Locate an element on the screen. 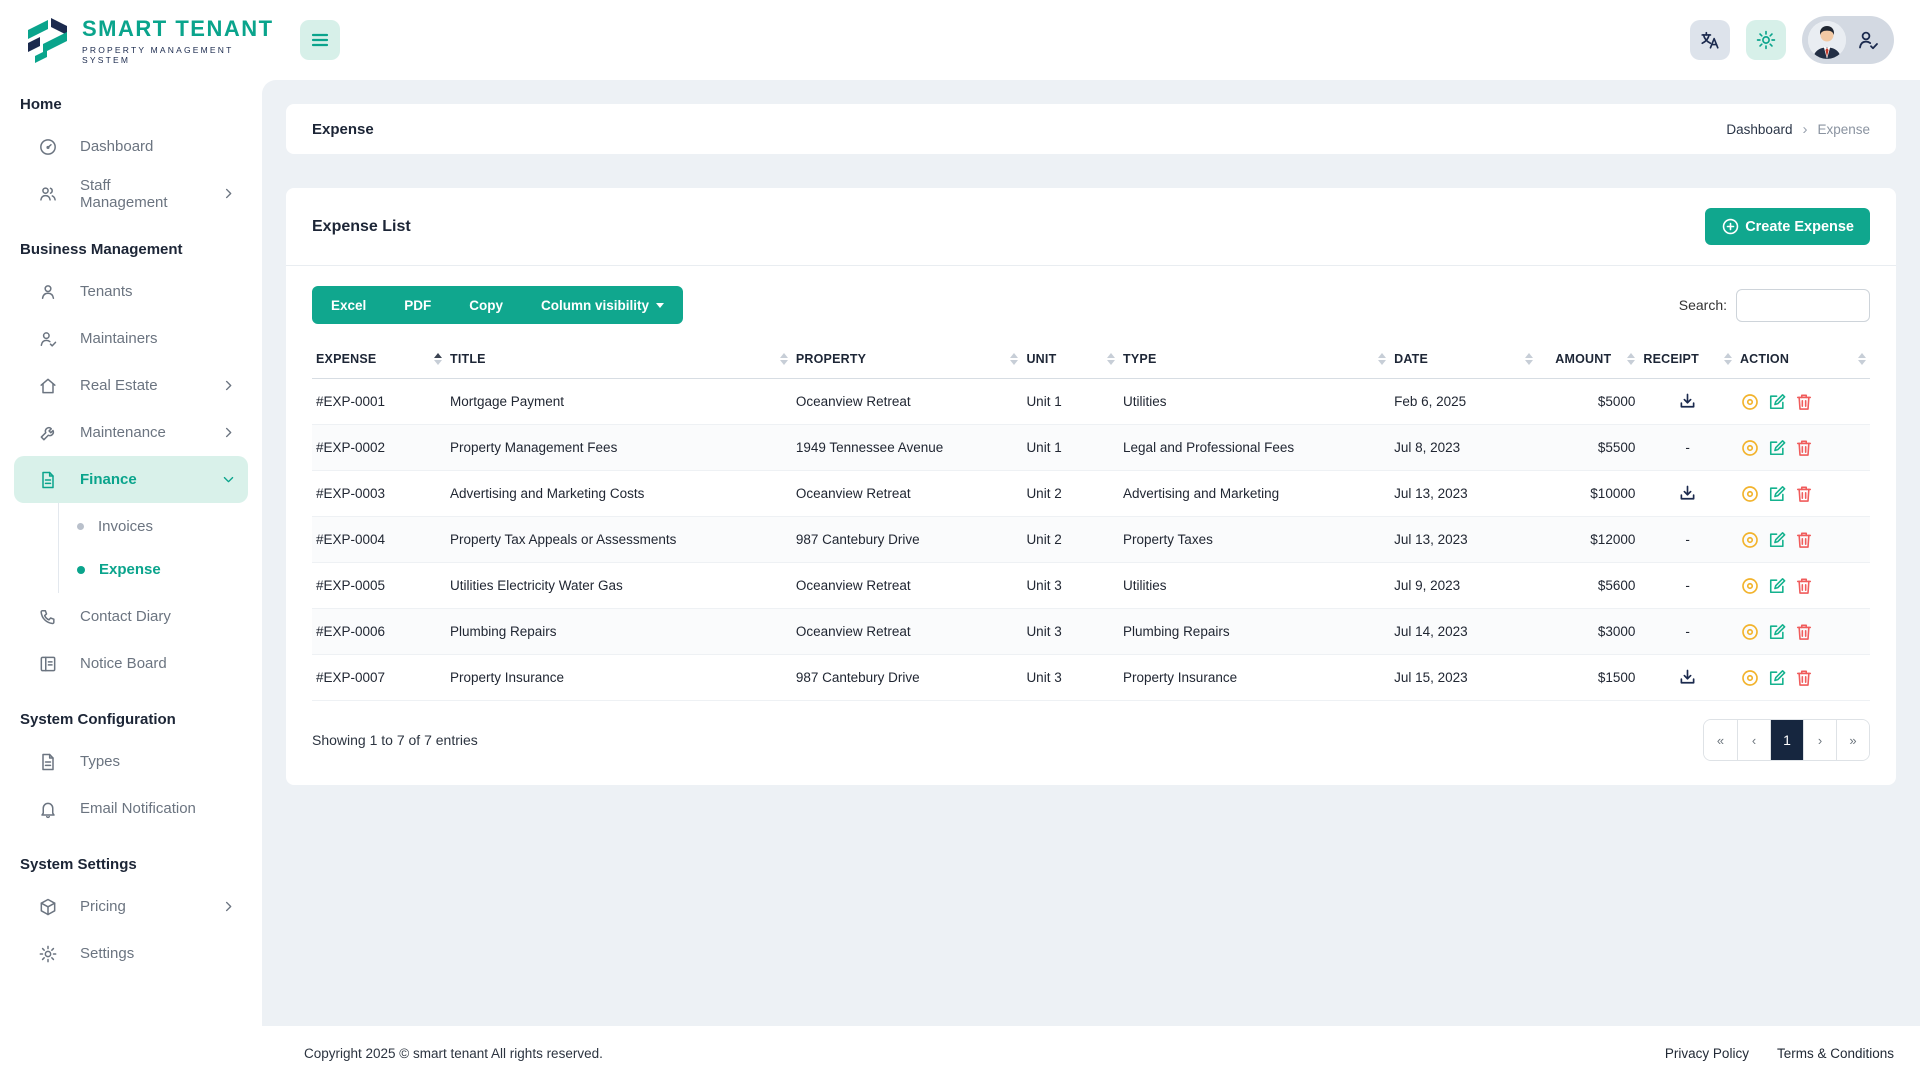 The height and width of the screenshot is (1080, 1920). column-header-property: PROPERTY is located at coordinates (907, 360).